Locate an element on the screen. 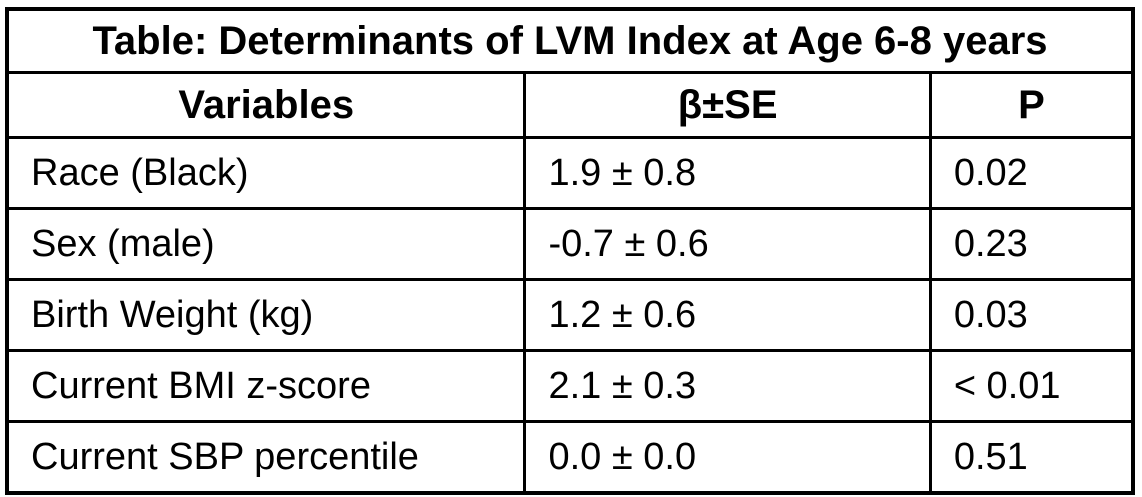 Image resolution: width=1142 pixels, height=497 pixels. cell-variable: Sex (male) is located at coordinates (266, 244).